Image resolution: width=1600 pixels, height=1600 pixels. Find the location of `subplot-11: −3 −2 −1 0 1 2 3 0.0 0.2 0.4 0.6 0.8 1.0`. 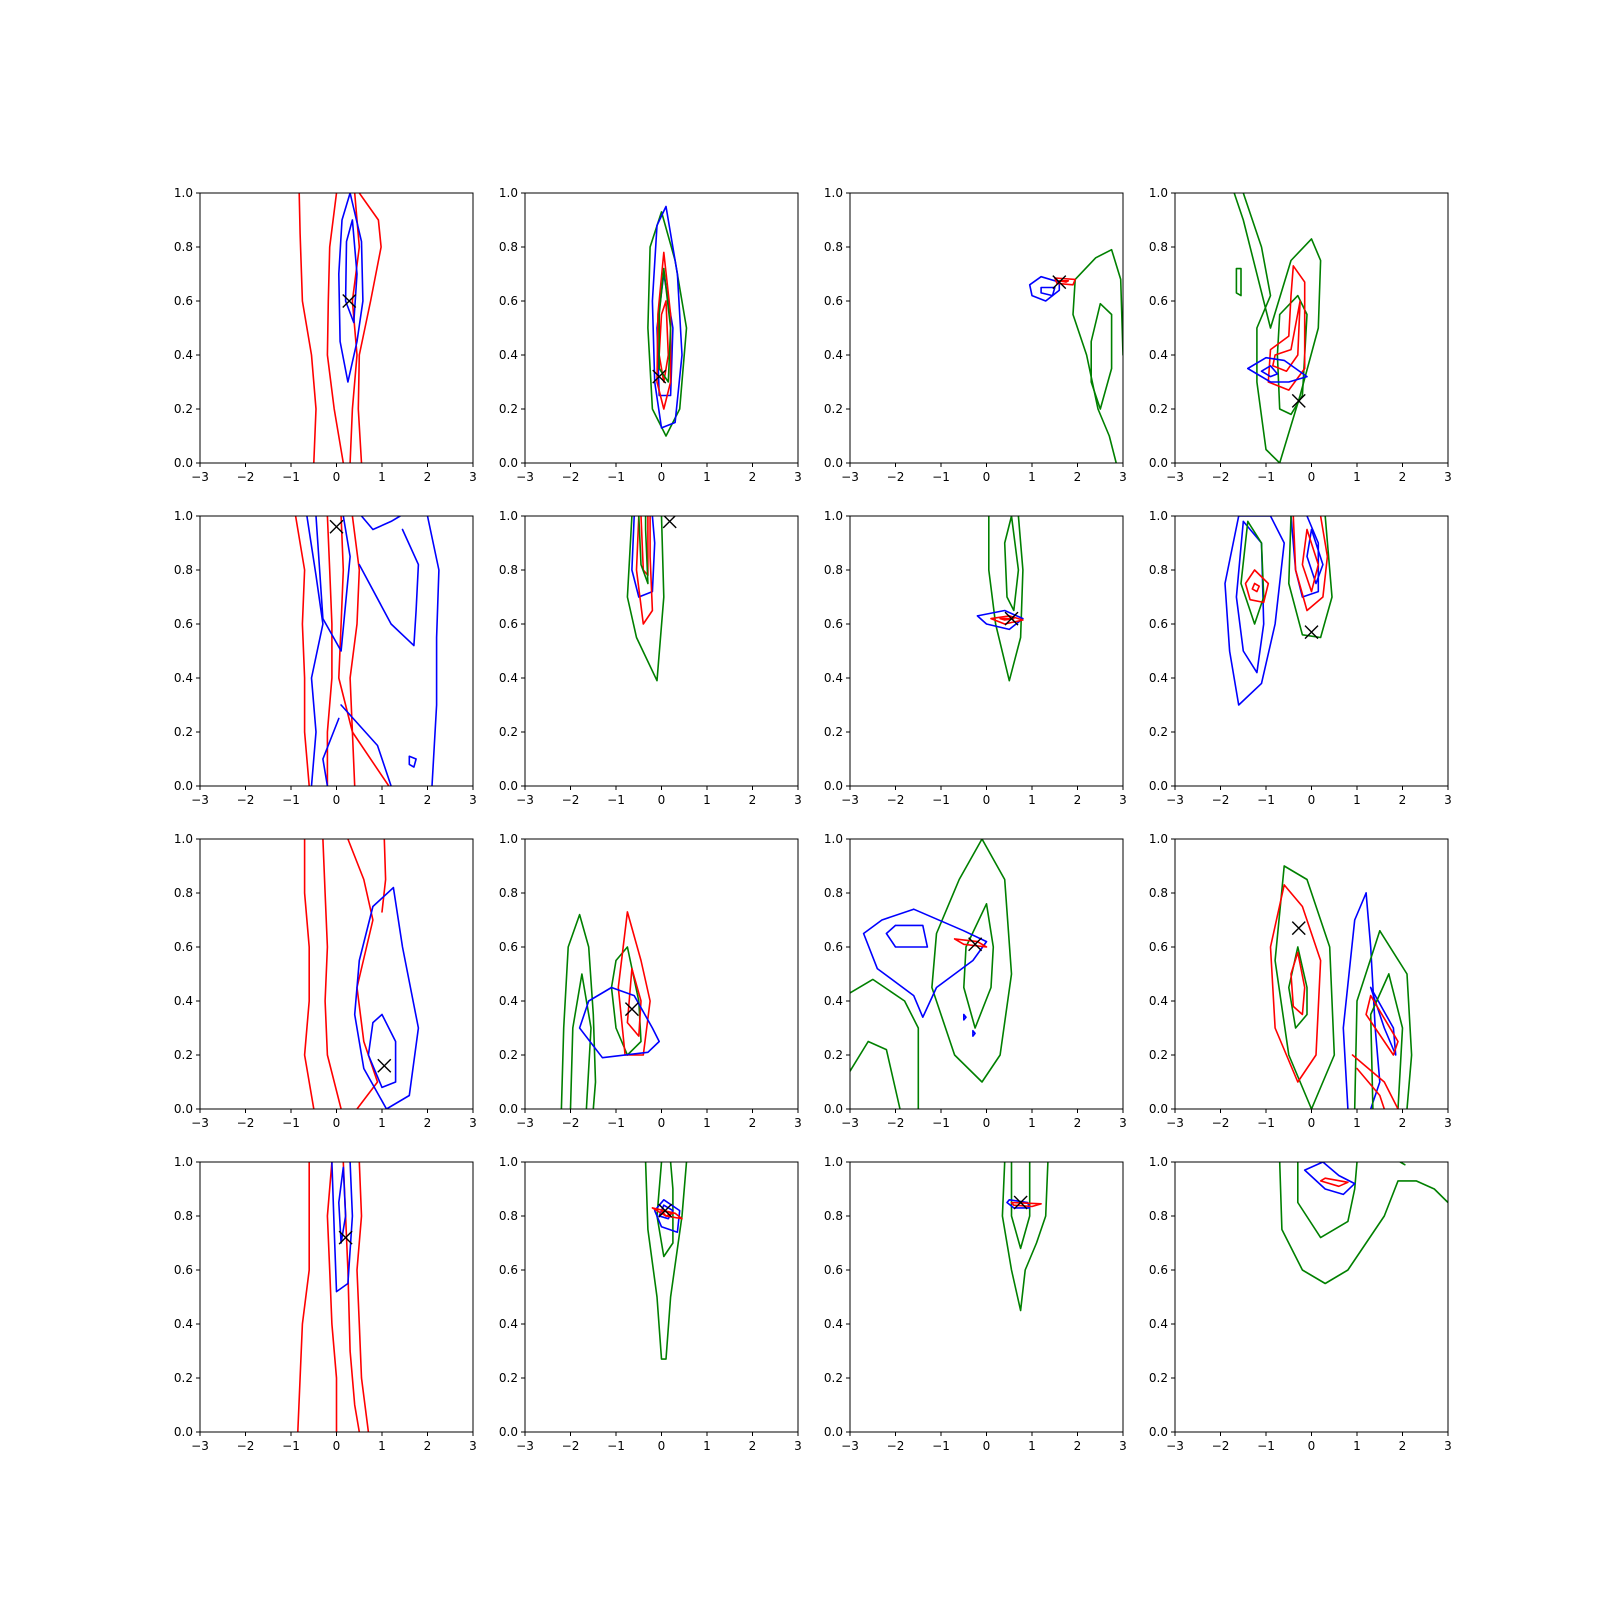

subplot-11: −3 −2 −1 0 1 2 3 0.0 0.2 0.4 0.6 0.8 1.0 is located at coordinates (975, 981).